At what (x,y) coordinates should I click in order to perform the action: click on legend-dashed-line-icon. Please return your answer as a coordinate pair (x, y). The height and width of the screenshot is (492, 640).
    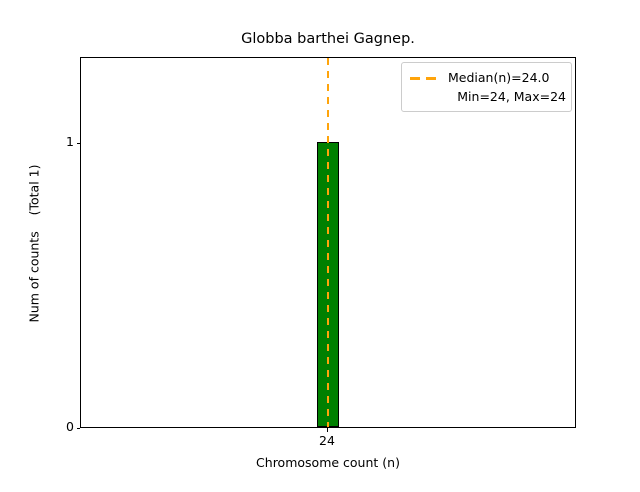
    Looking at the image, I should click on (426, 78).